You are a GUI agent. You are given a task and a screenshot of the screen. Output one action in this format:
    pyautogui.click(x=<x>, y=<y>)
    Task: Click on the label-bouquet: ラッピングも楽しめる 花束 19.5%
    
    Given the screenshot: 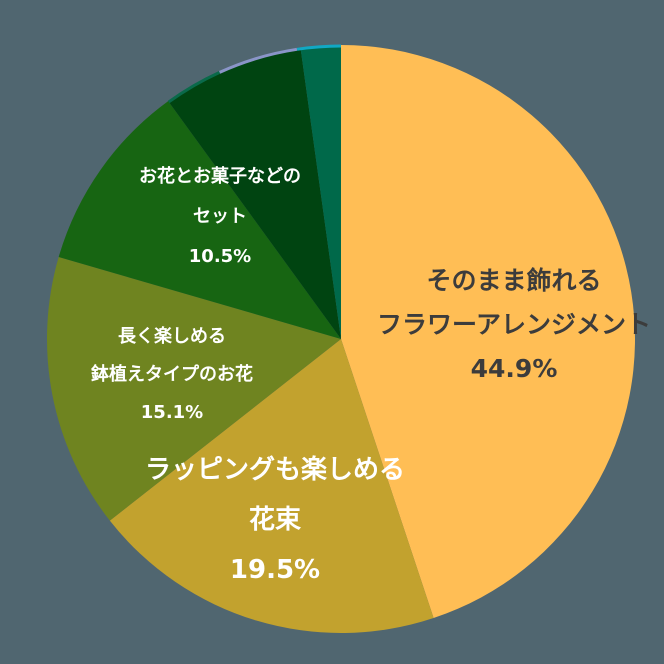 What is the action you would take?
    pyautogui.click(x=275, y=520)
    